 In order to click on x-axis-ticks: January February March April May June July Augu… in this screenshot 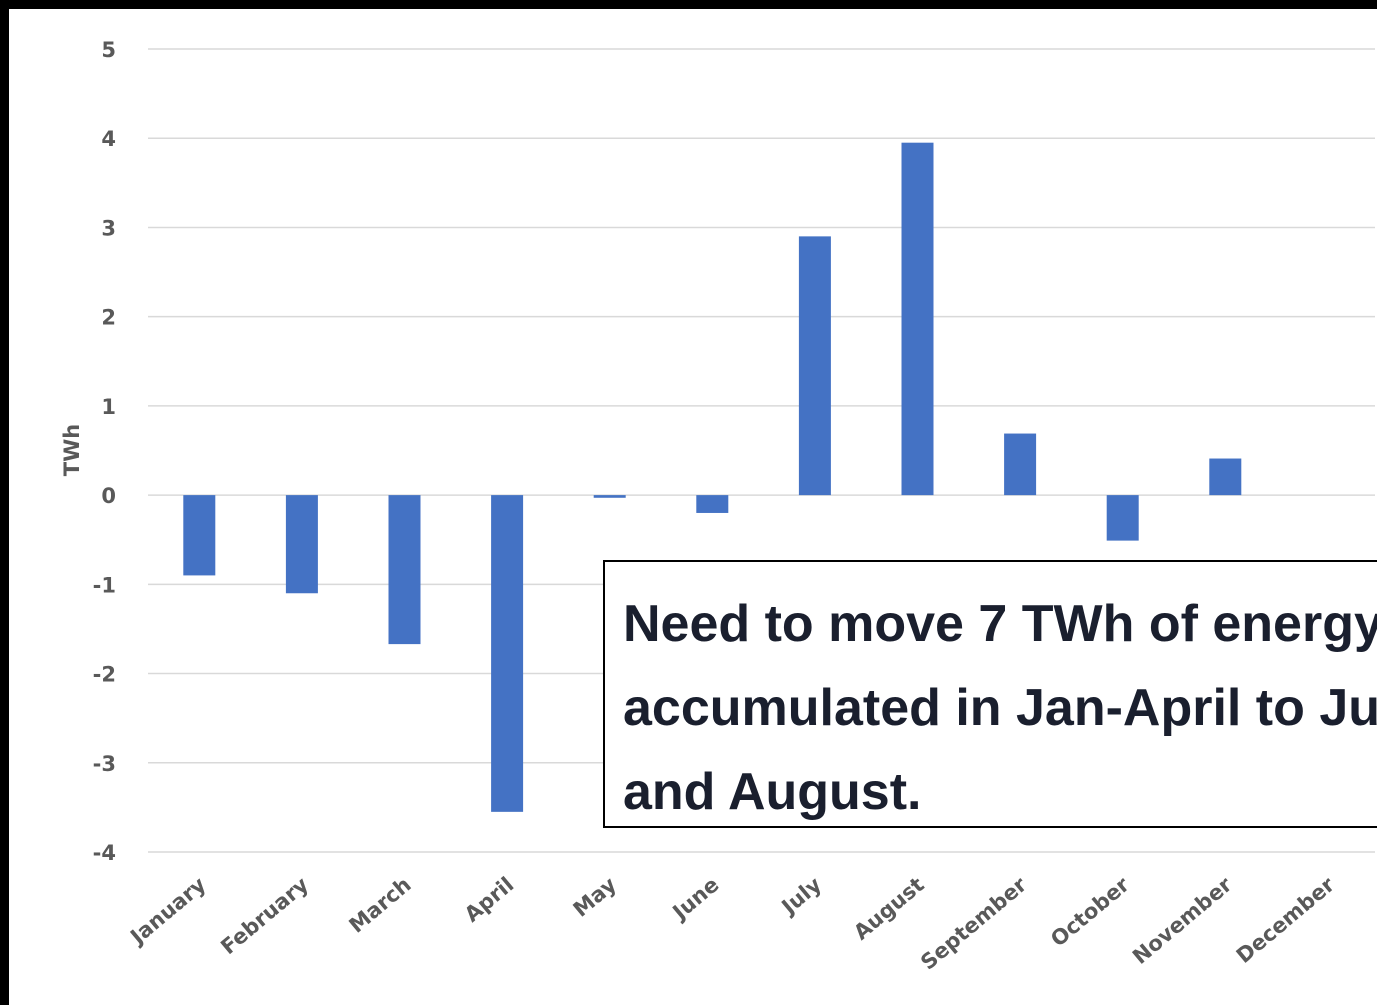, I will do `click(732, 923)`.